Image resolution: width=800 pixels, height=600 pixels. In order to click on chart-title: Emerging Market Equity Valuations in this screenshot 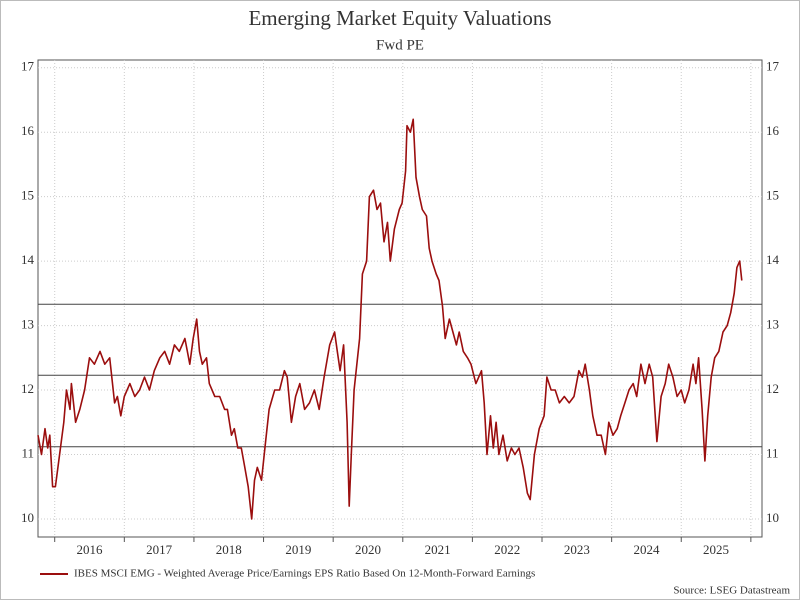, I will do `click(399, 18)`.